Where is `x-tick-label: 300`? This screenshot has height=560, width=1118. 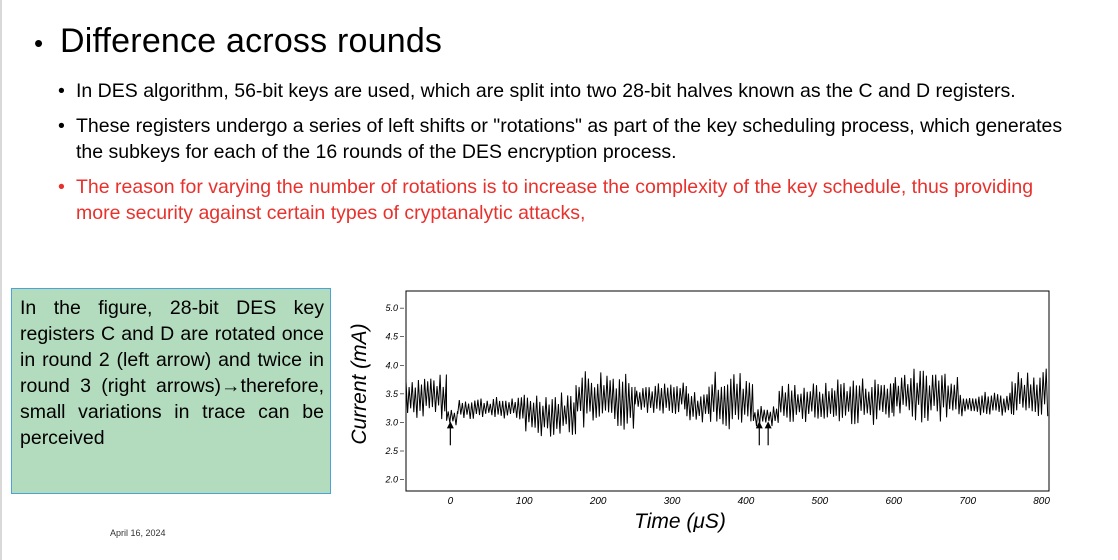
x-tick-label: 300 is located at coordinates (672, 501).